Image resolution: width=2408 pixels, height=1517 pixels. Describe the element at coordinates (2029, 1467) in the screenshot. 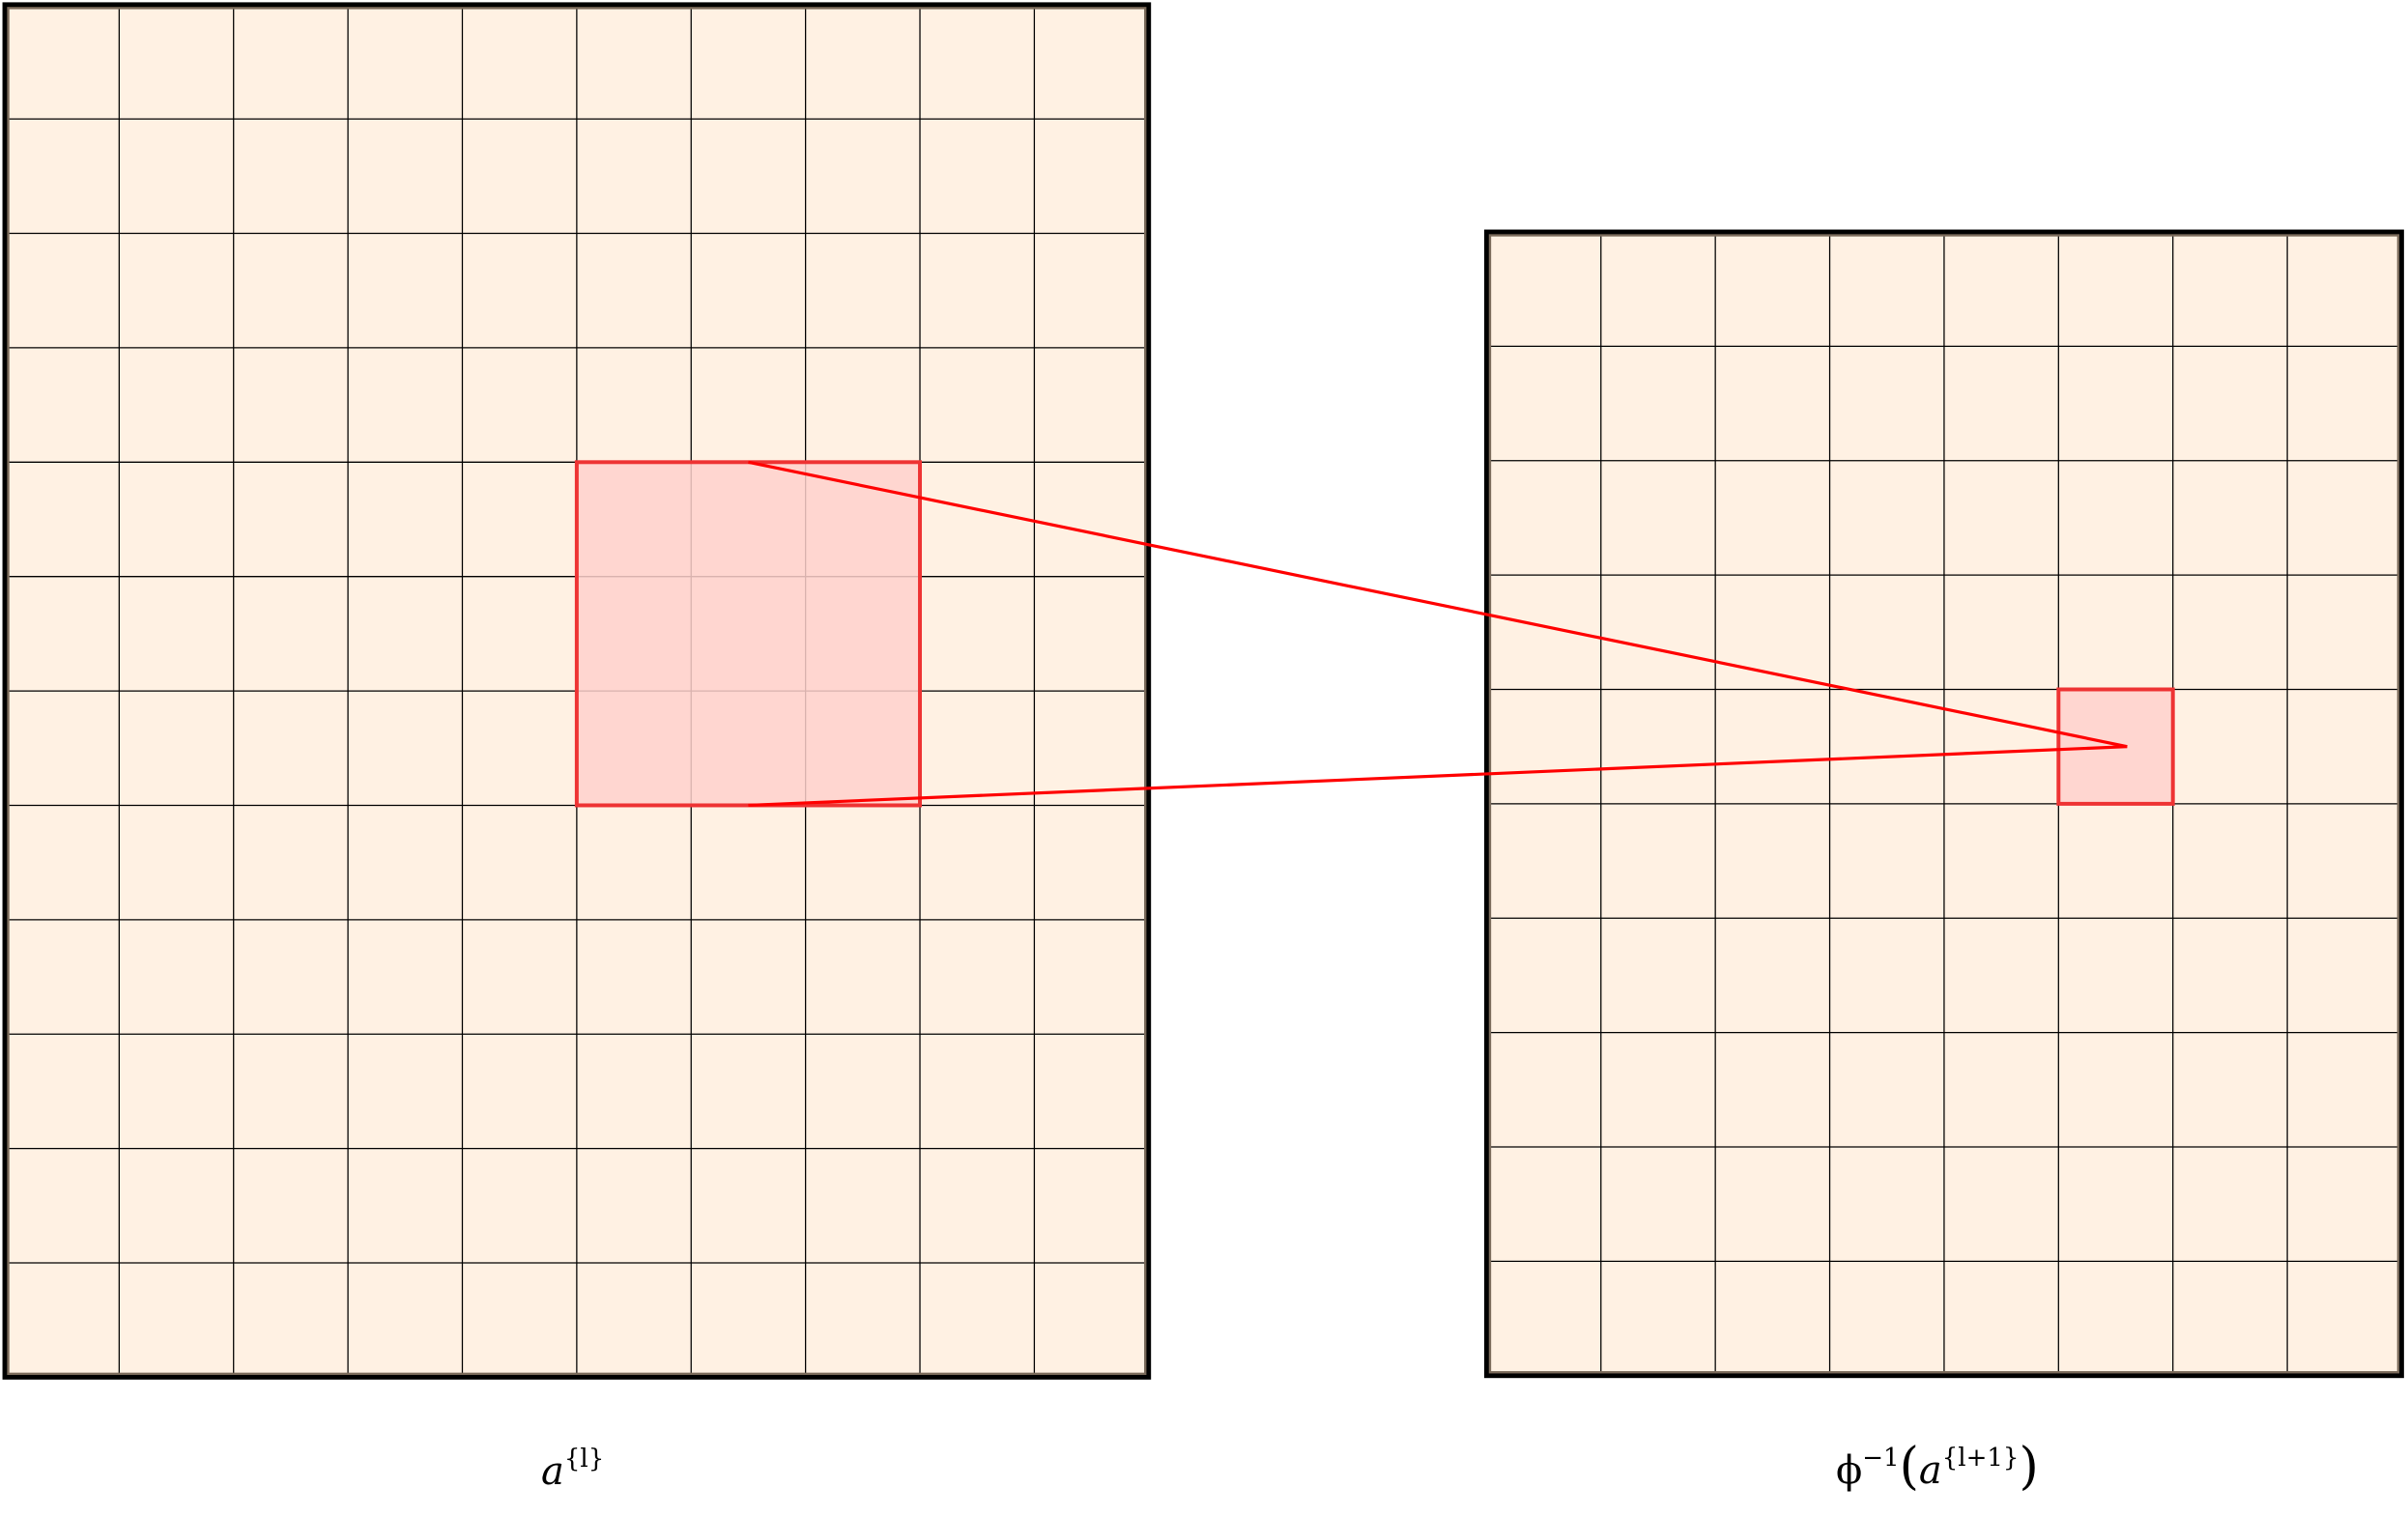

I see `label-close-paren: )` at that location.